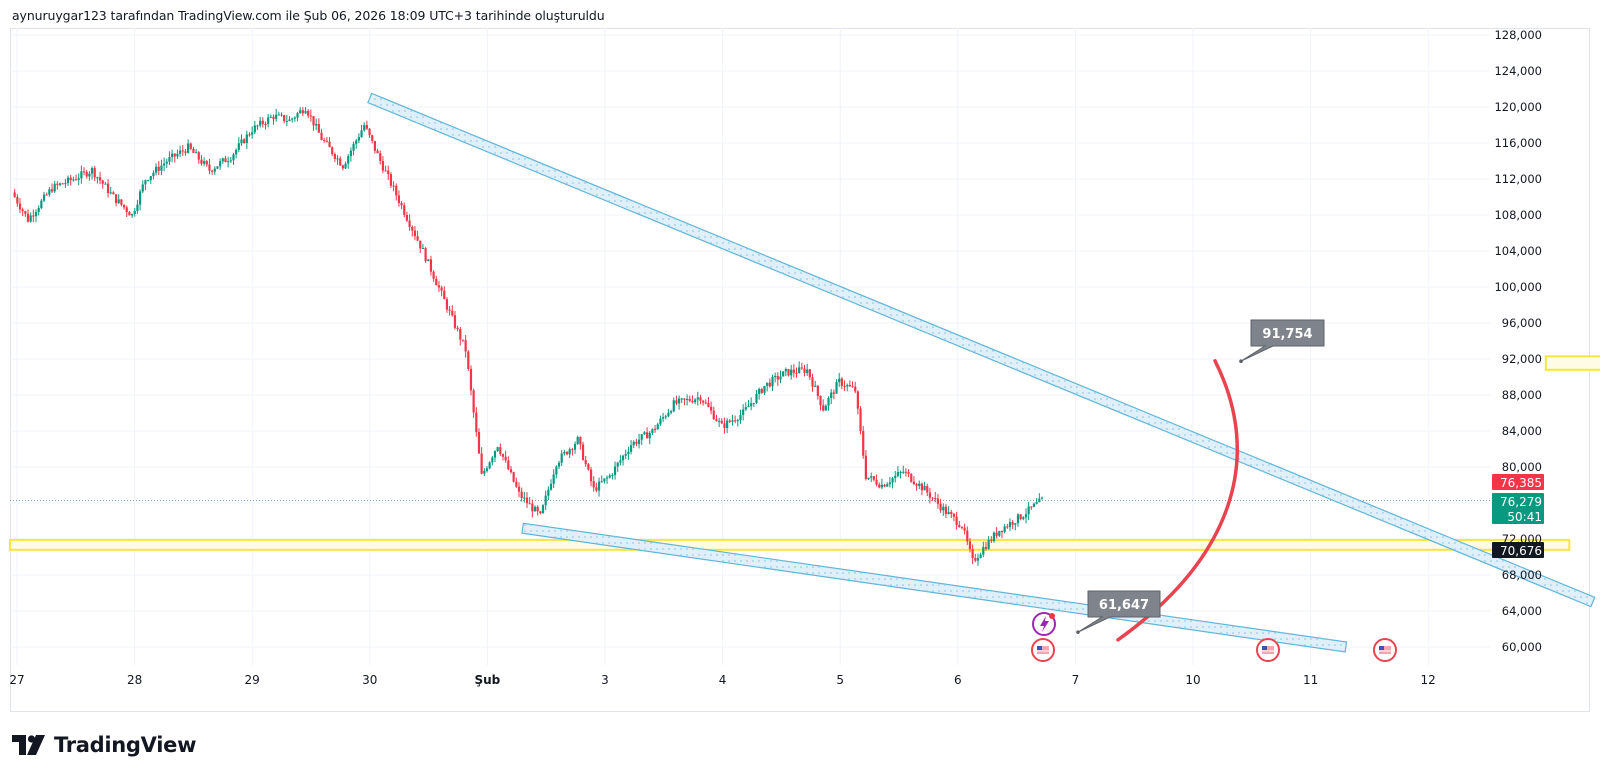  I want to click on tradingview-logo-icon, so click(28, 745).